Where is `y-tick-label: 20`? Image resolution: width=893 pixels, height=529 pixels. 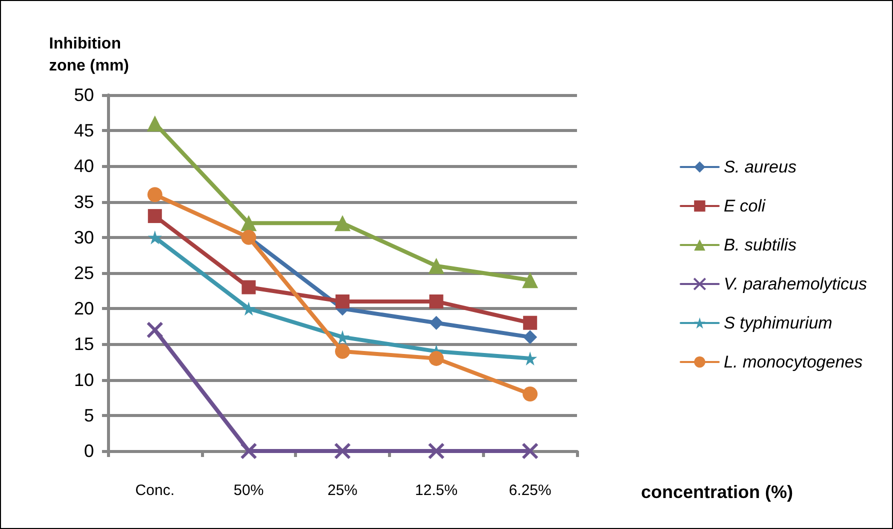
y-tick-label: 20 is located at coordinates (84, 308).